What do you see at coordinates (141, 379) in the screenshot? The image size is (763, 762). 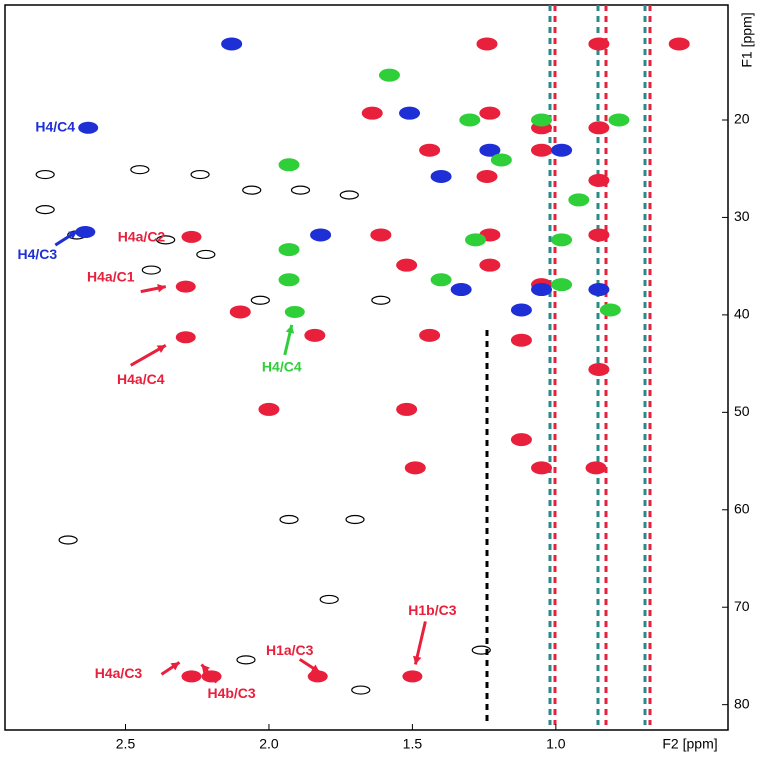 I see `annotation: H4a/C4` at bounding box center [141, 379].